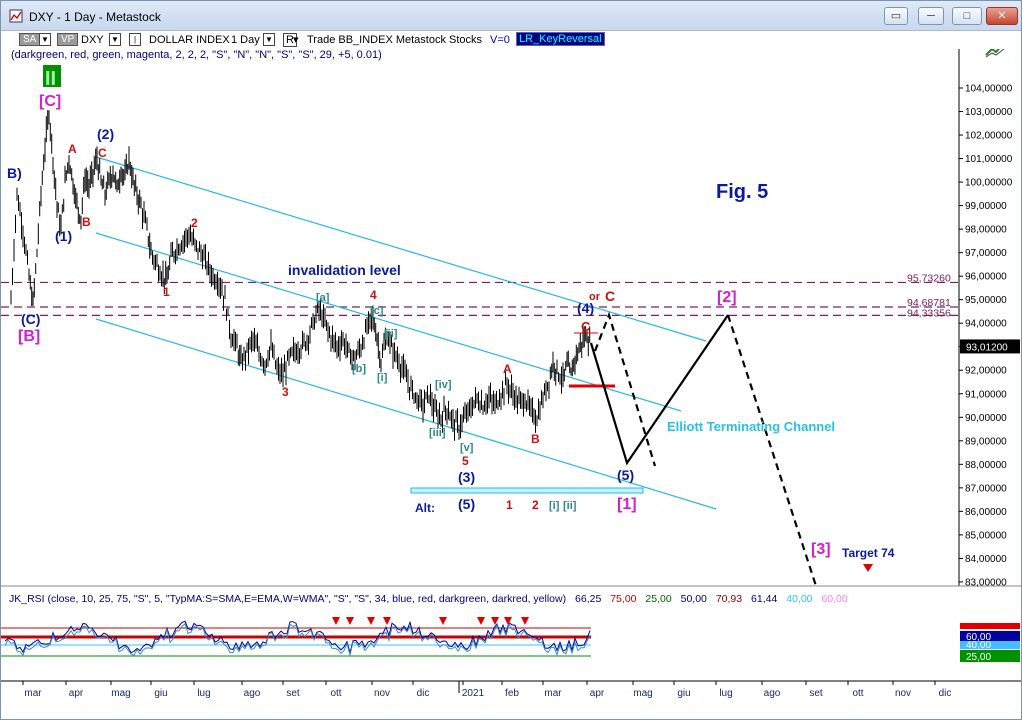 This screenshot has width=1022, height=720. What do you see at coordinates (194, 223) in the screenshot?
I see `wave-2: 2` at bounding box center [194, 223].